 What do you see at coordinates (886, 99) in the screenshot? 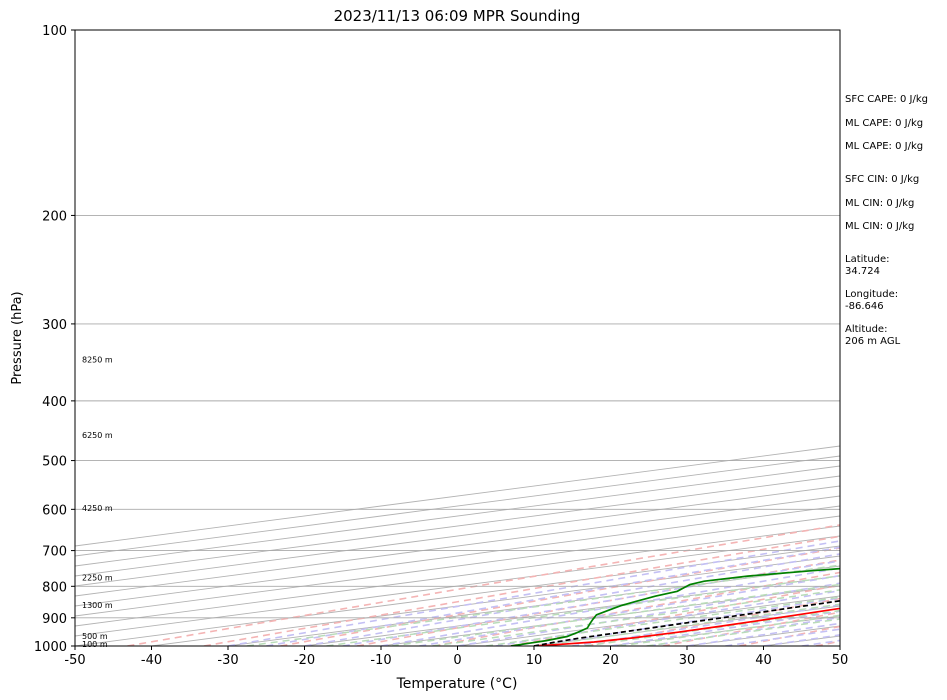
I see `sfc-cape-text: SFC CAPE: 0 J/kg` at bounding box center [886, 99].